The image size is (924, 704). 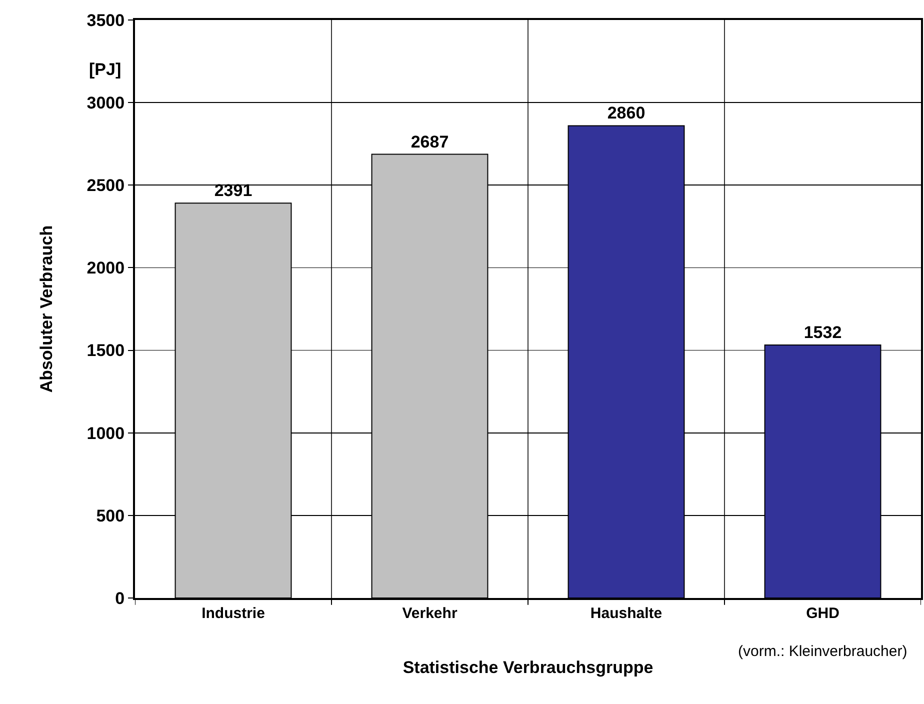 I want to click on y-tick-label: 3500, so click(x=105, y=20).